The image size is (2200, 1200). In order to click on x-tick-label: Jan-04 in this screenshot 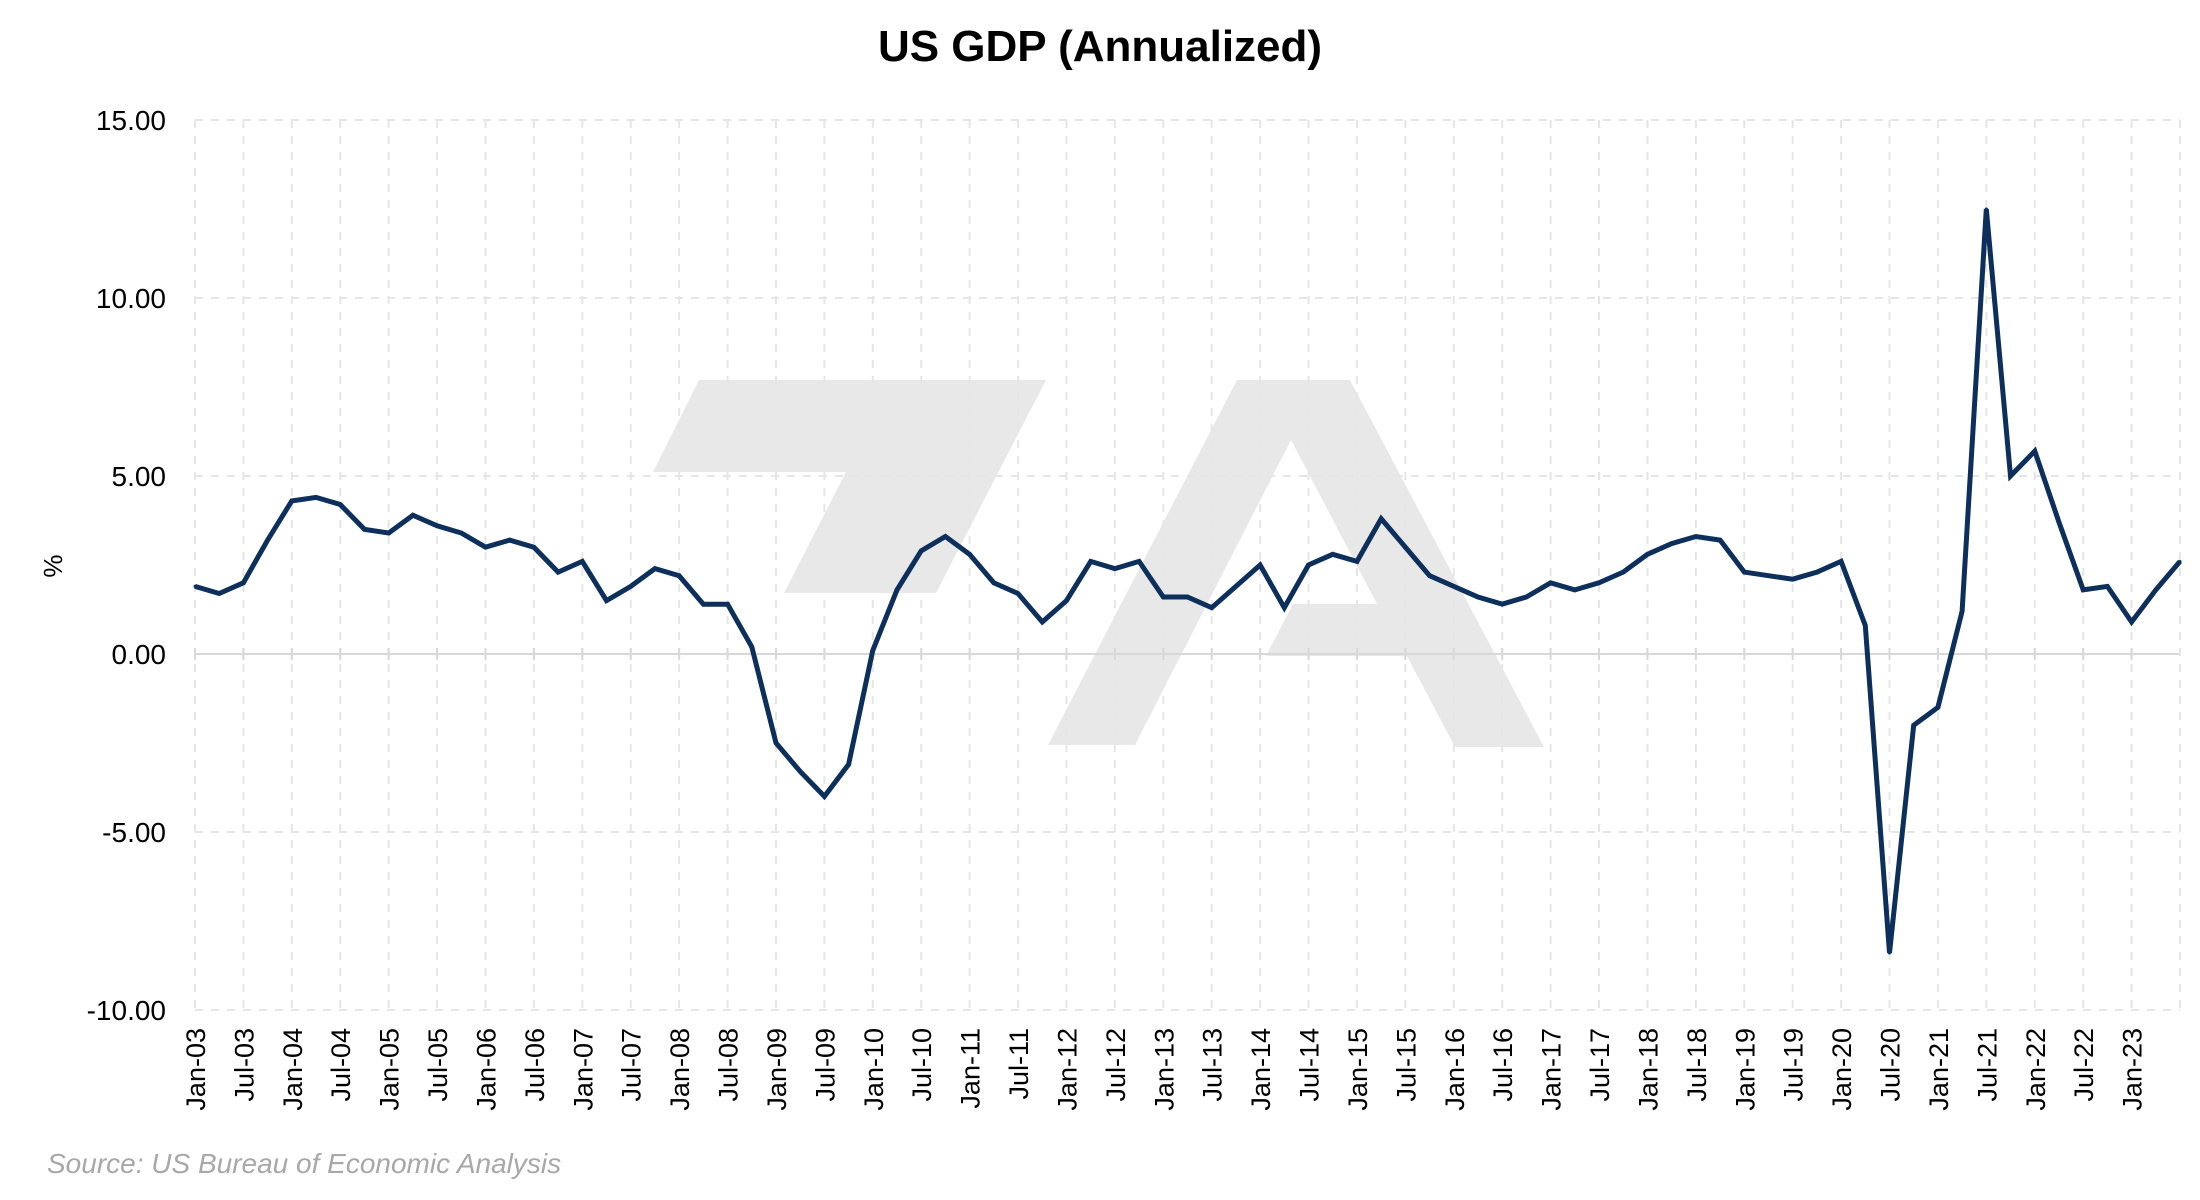, I will do `click(293, 1069)`.